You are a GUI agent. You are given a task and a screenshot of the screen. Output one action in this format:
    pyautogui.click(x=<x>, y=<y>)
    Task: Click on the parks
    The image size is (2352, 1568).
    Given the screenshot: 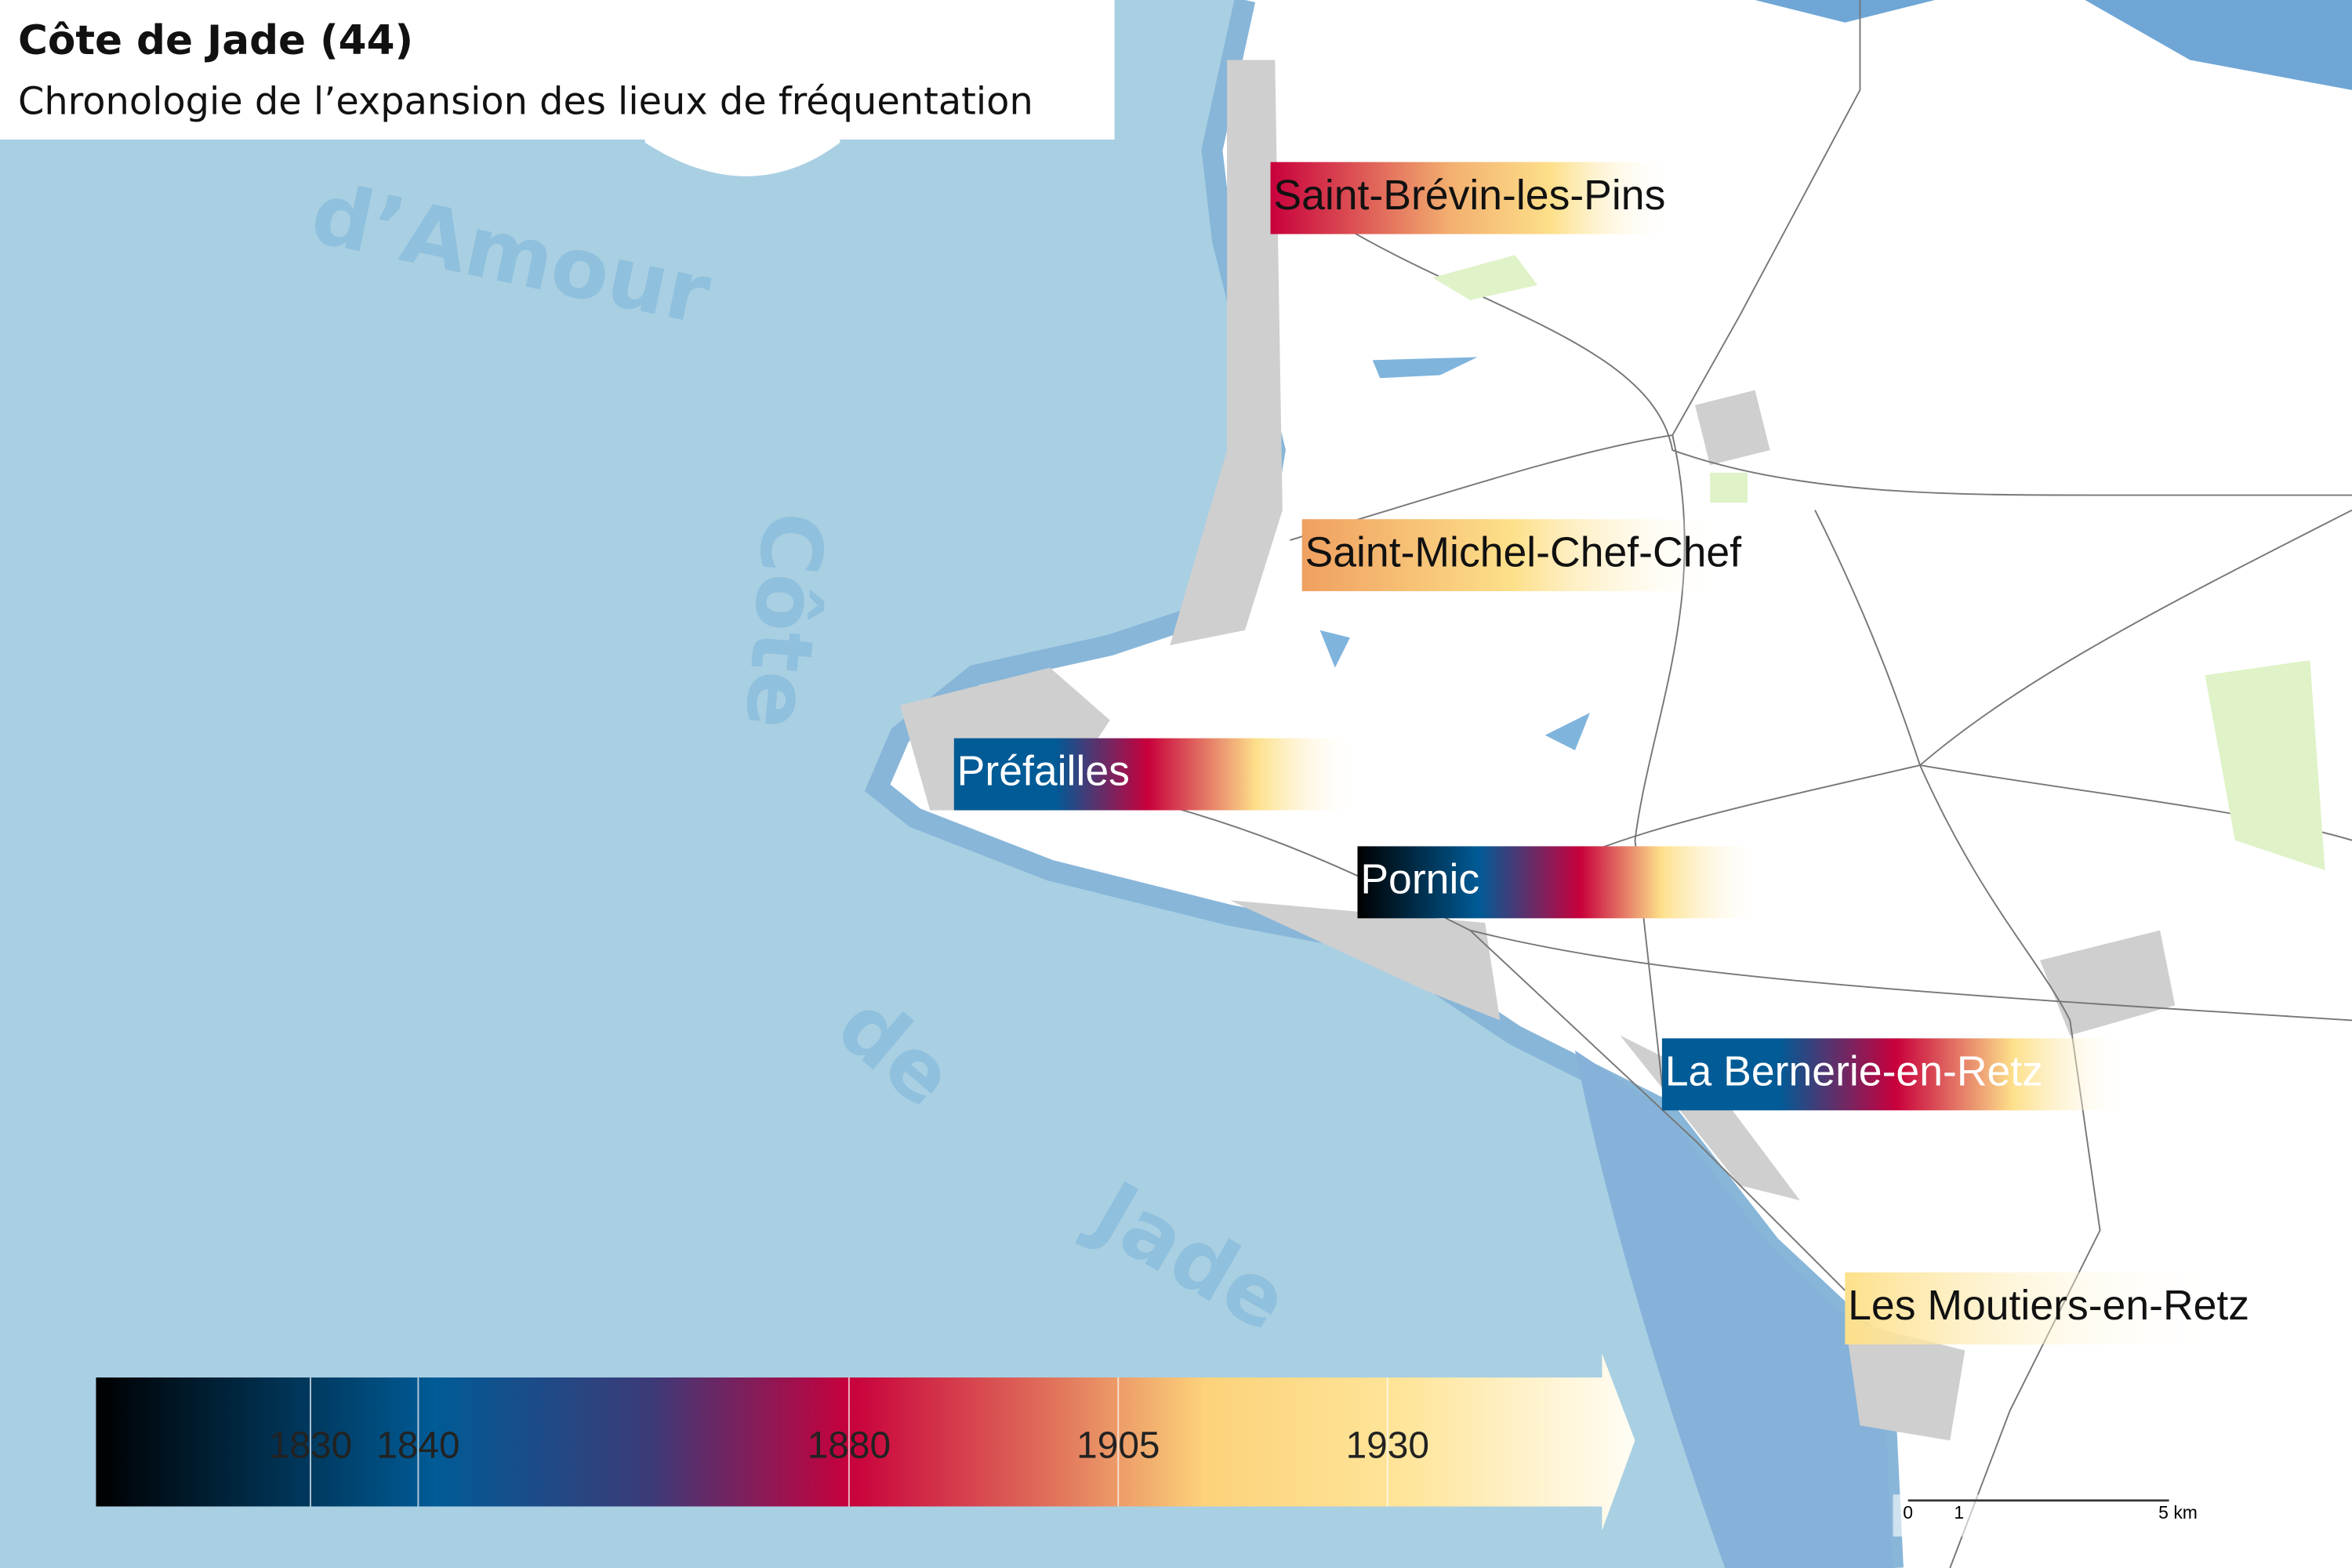 What is the action you would take?
    pyautogui.click(x=1878, y=563)
    